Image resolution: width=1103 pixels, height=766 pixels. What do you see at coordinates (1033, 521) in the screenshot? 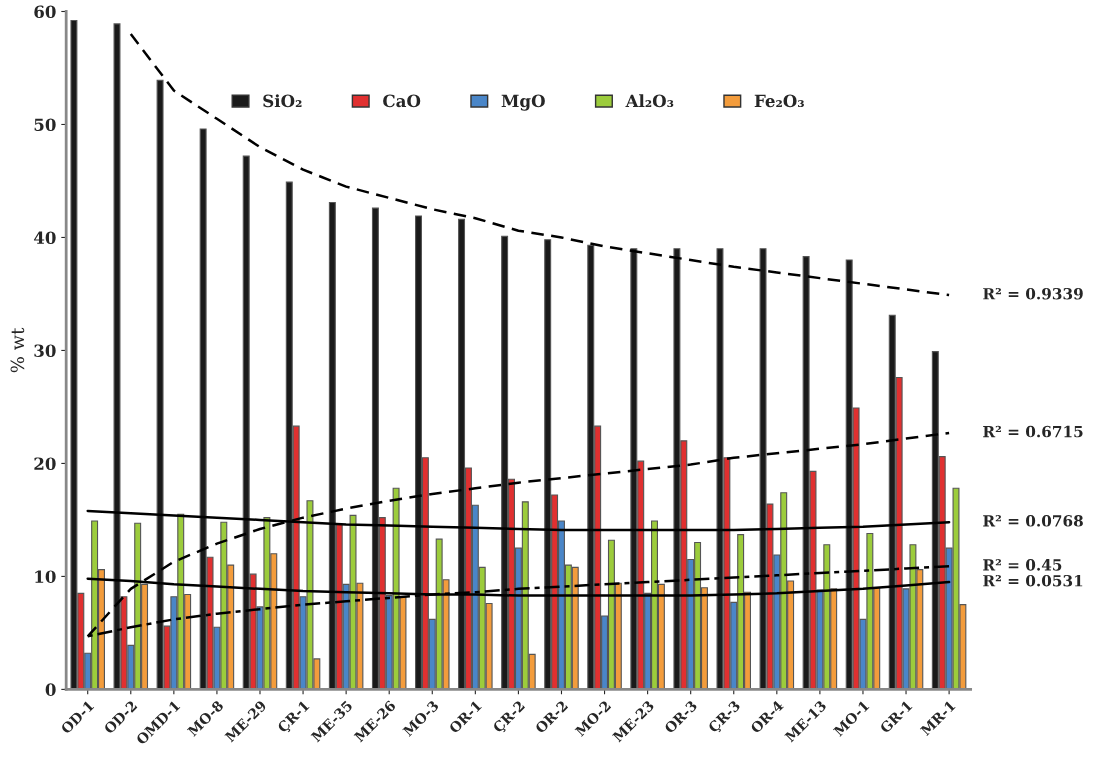
I see `annotation: R² = 0.0768` at bounding box center [1033, 521].